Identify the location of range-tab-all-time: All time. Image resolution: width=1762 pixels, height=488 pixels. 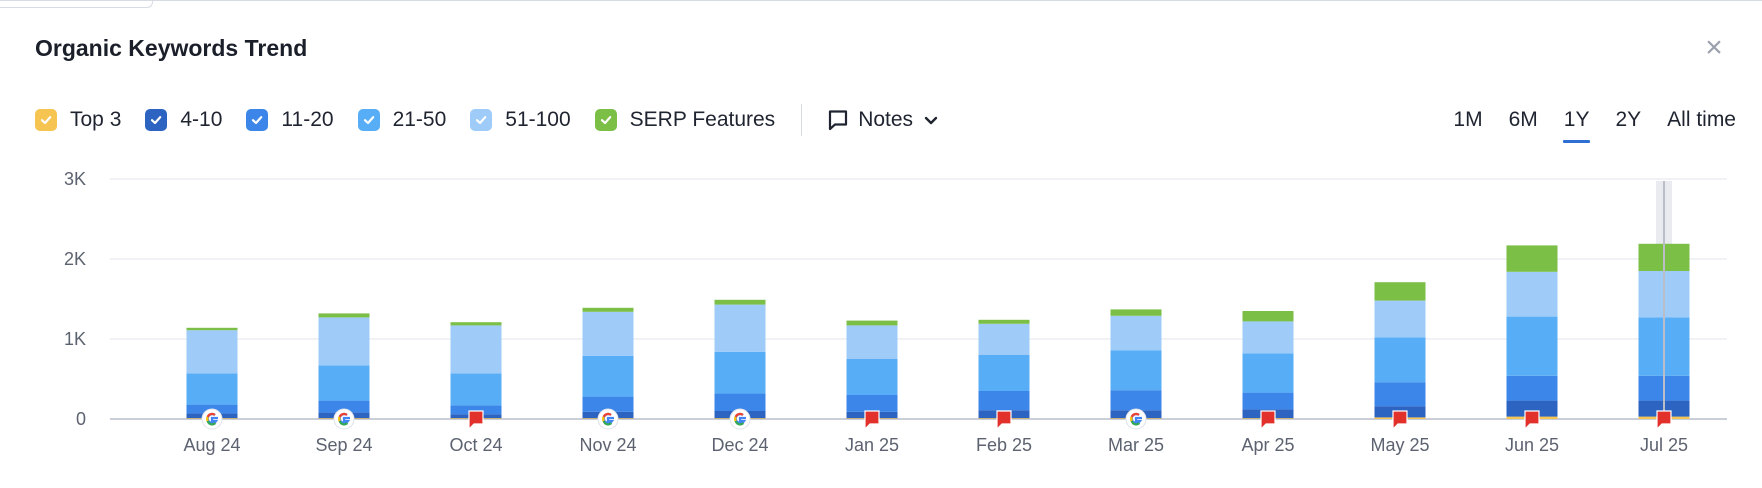
(1701, 119).